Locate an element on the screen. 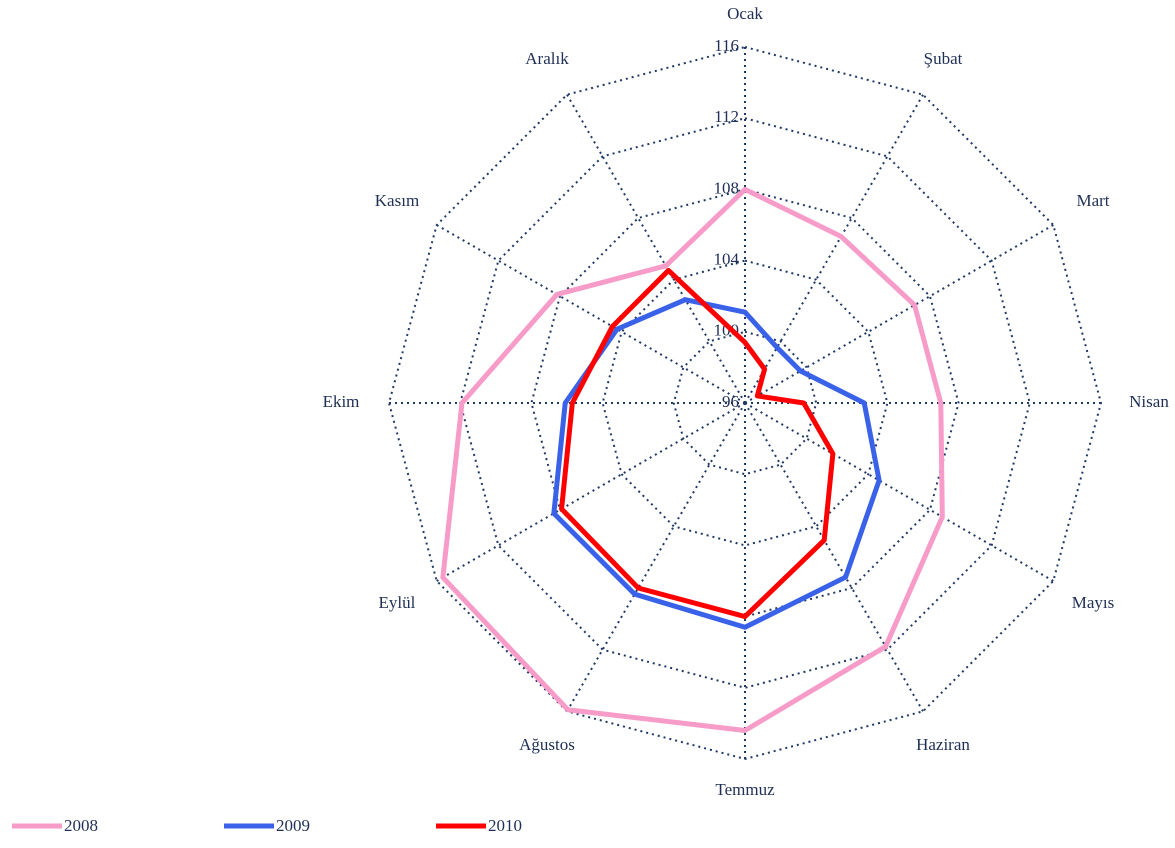 The height and width of the screenshot is (848, 1175). category-label: Kasım is located at coordinates (397, 200).